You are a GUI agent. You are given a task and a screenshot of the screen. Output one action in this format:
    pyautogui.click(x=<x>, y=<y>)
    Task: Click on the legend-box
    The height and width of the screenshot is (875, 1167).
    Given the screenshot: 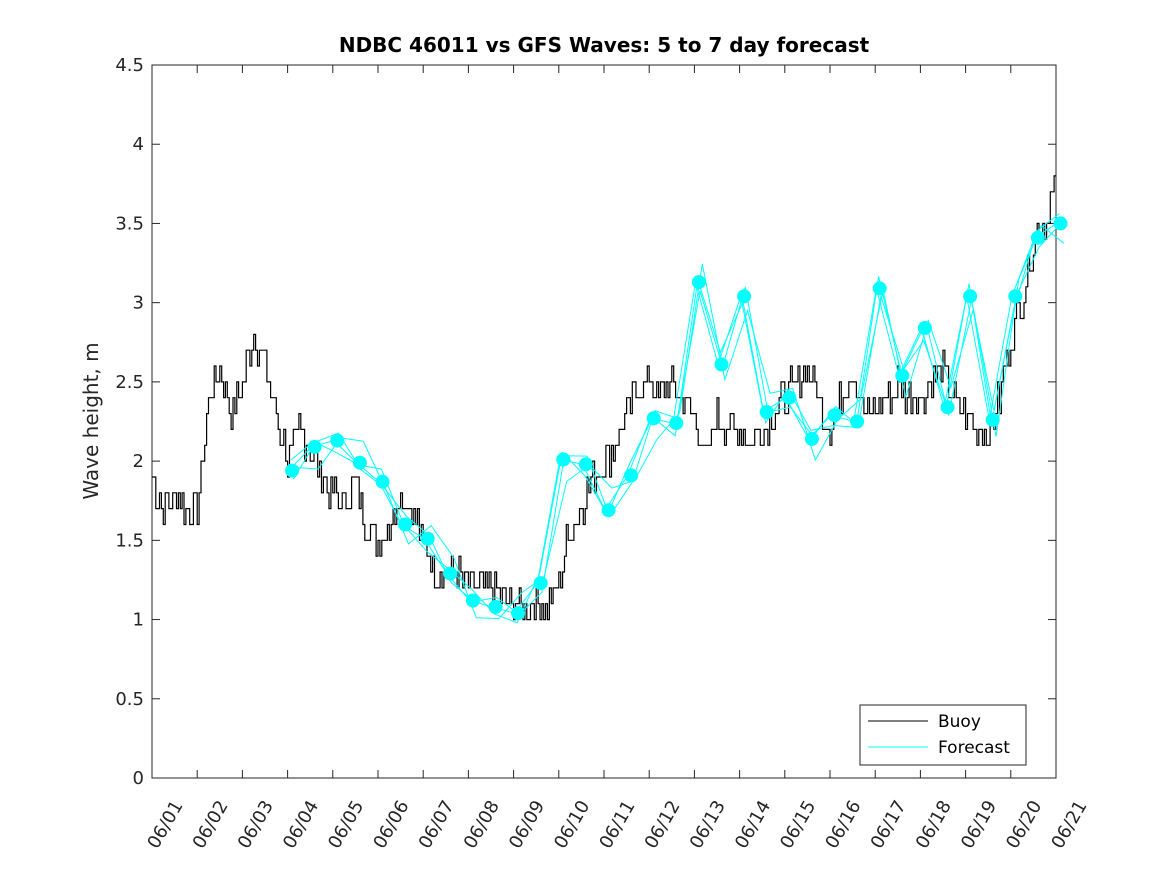 What is the action you would take?
    pyautogui.click(x=943, y=735)
    